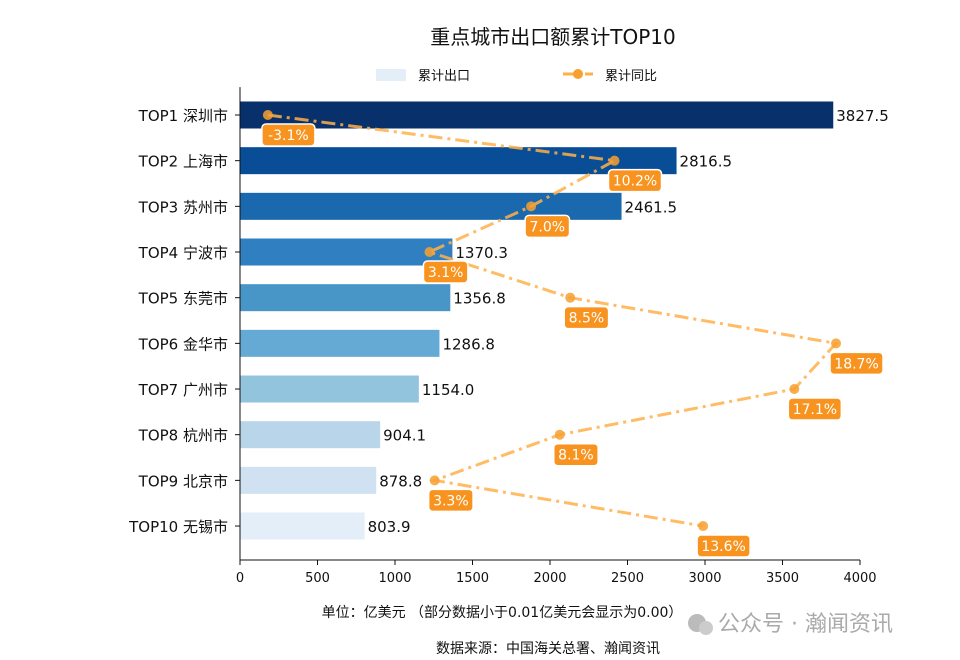 The image size is (960, 660). I want to click on y-tick-label: TOP7 广州市, so click(183, 390).